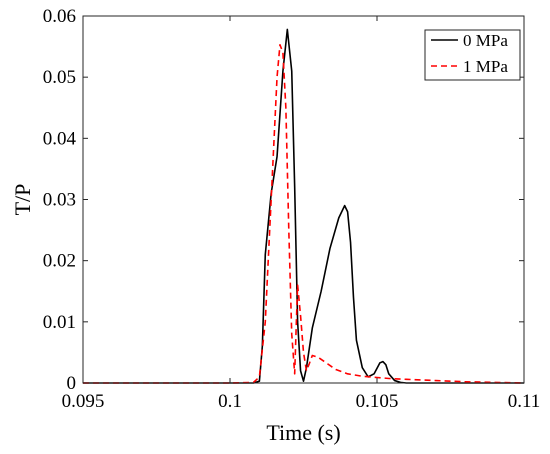  I want to click on x-axis-label: Time (s), so click(303, 432).